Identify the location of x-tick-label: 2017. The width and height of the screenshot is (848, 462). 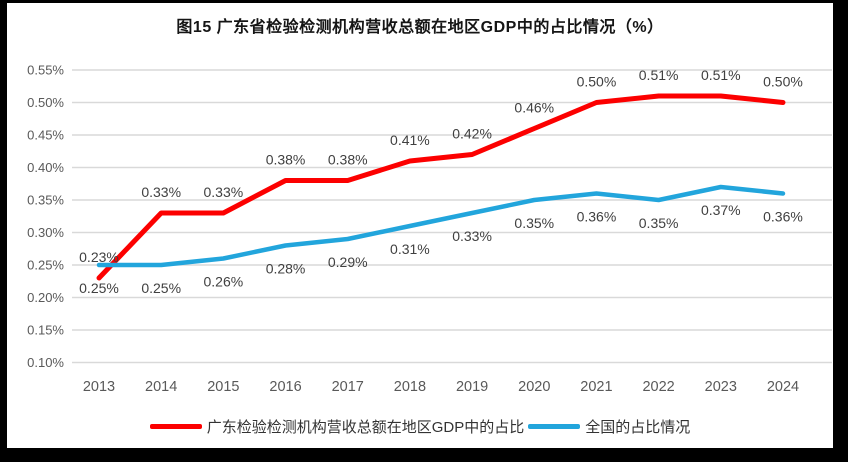
(348, 387).